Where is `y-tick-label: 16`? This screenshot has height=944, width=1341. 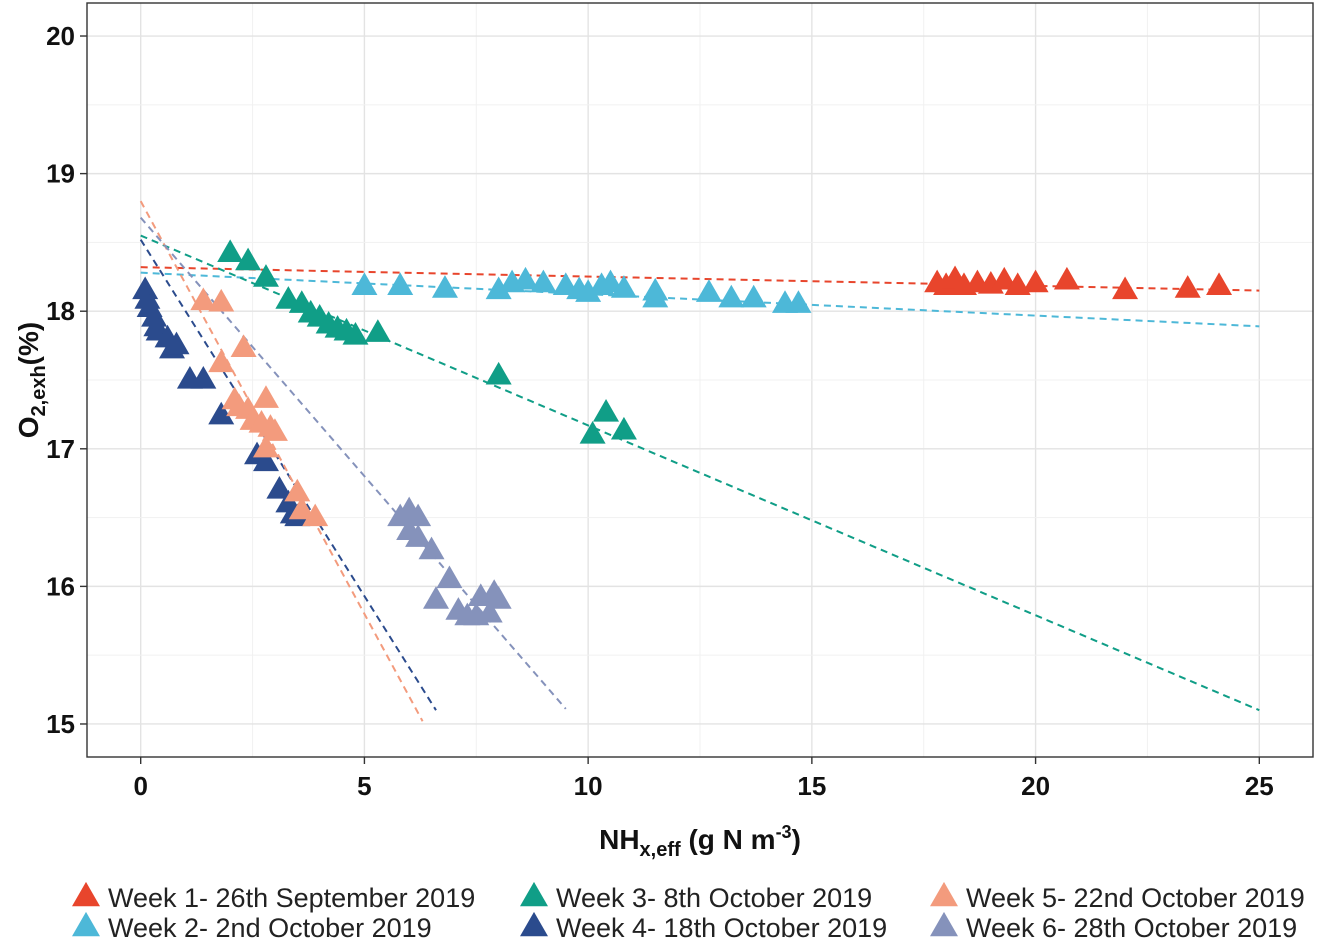 y-tick-label: 16 is located at coordinates (60, 586).